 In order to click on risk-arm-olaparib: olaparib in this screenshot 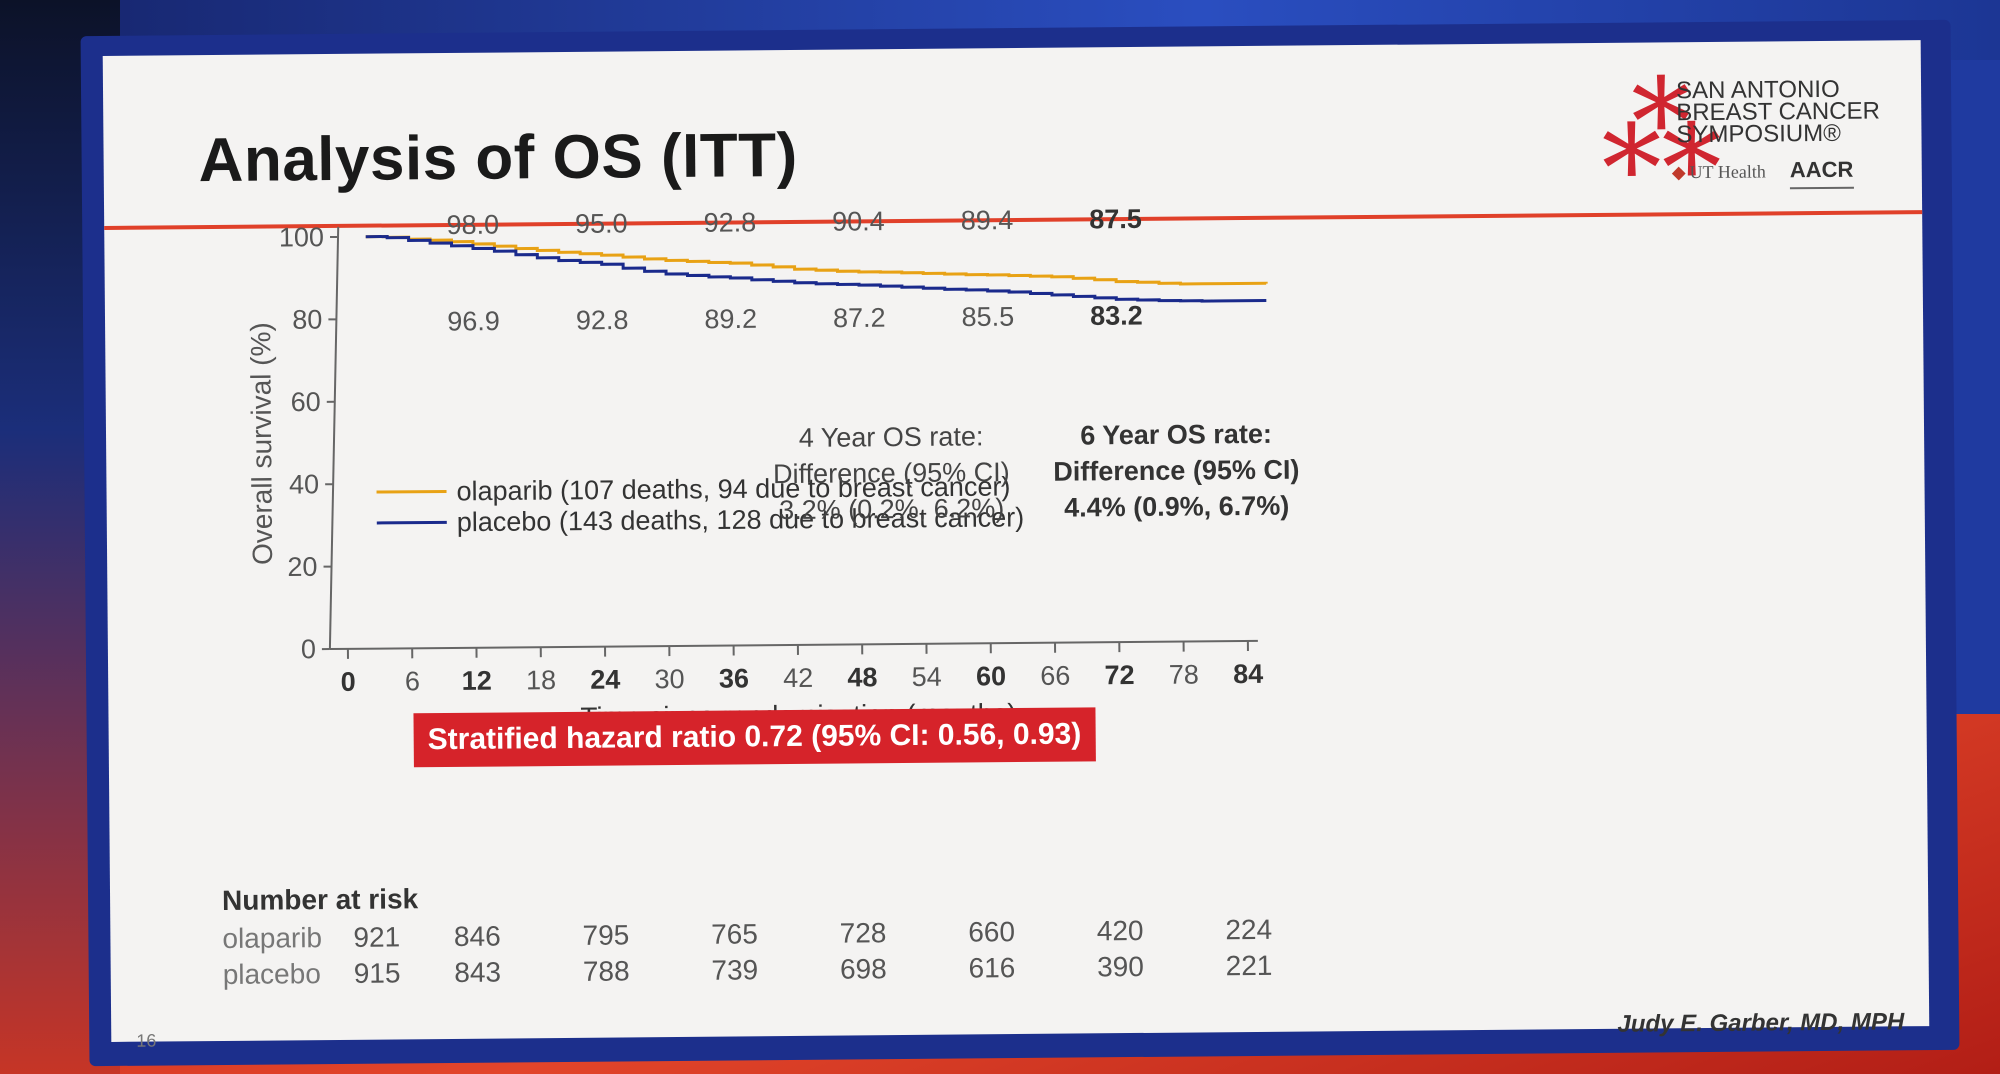, I will do `click(272, 938)`.